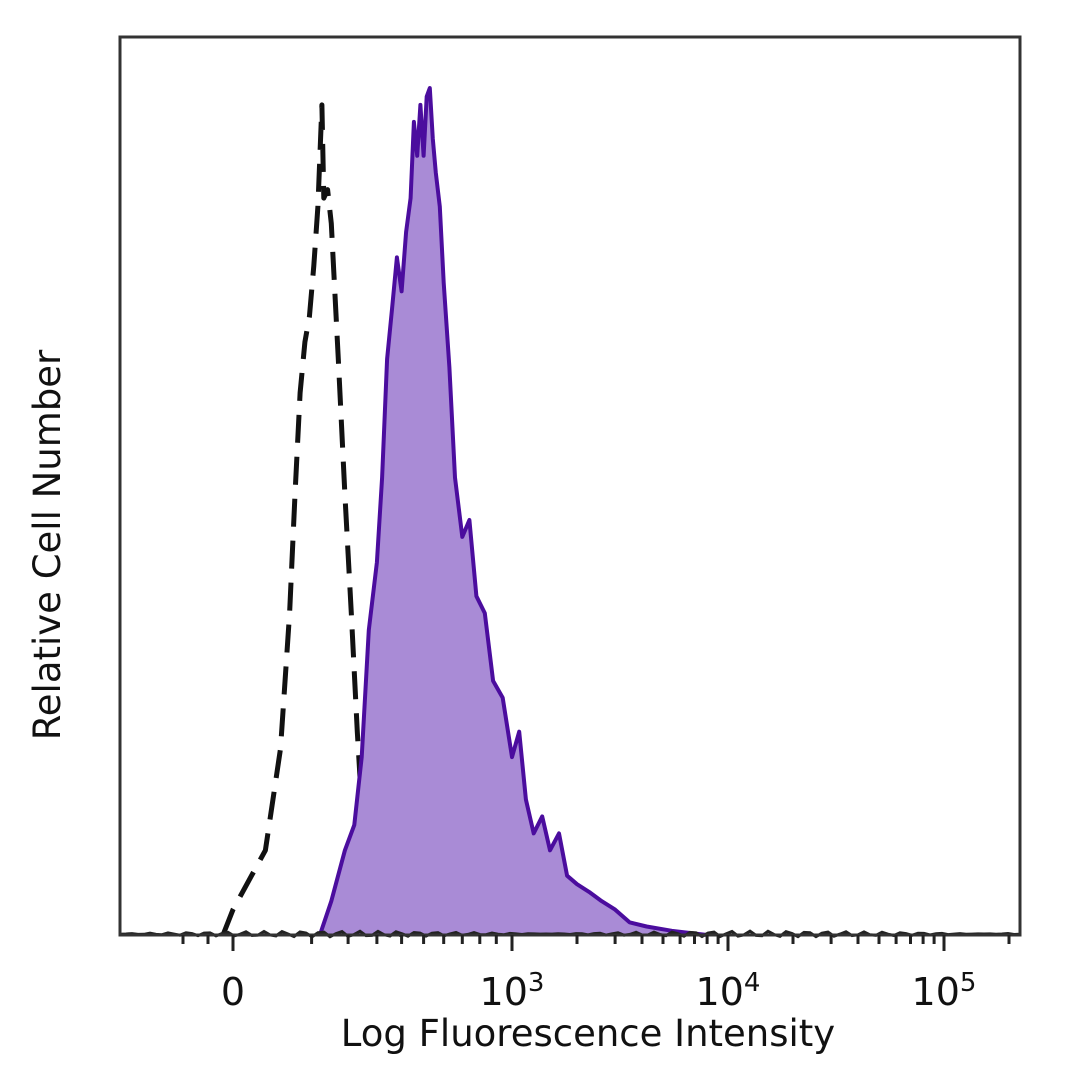 The image size is (1080, 1080). What do you see at coordinates (728, 991) in the screenshot?
I see `x-tick-label: 104` at bounding box center [728, 991].